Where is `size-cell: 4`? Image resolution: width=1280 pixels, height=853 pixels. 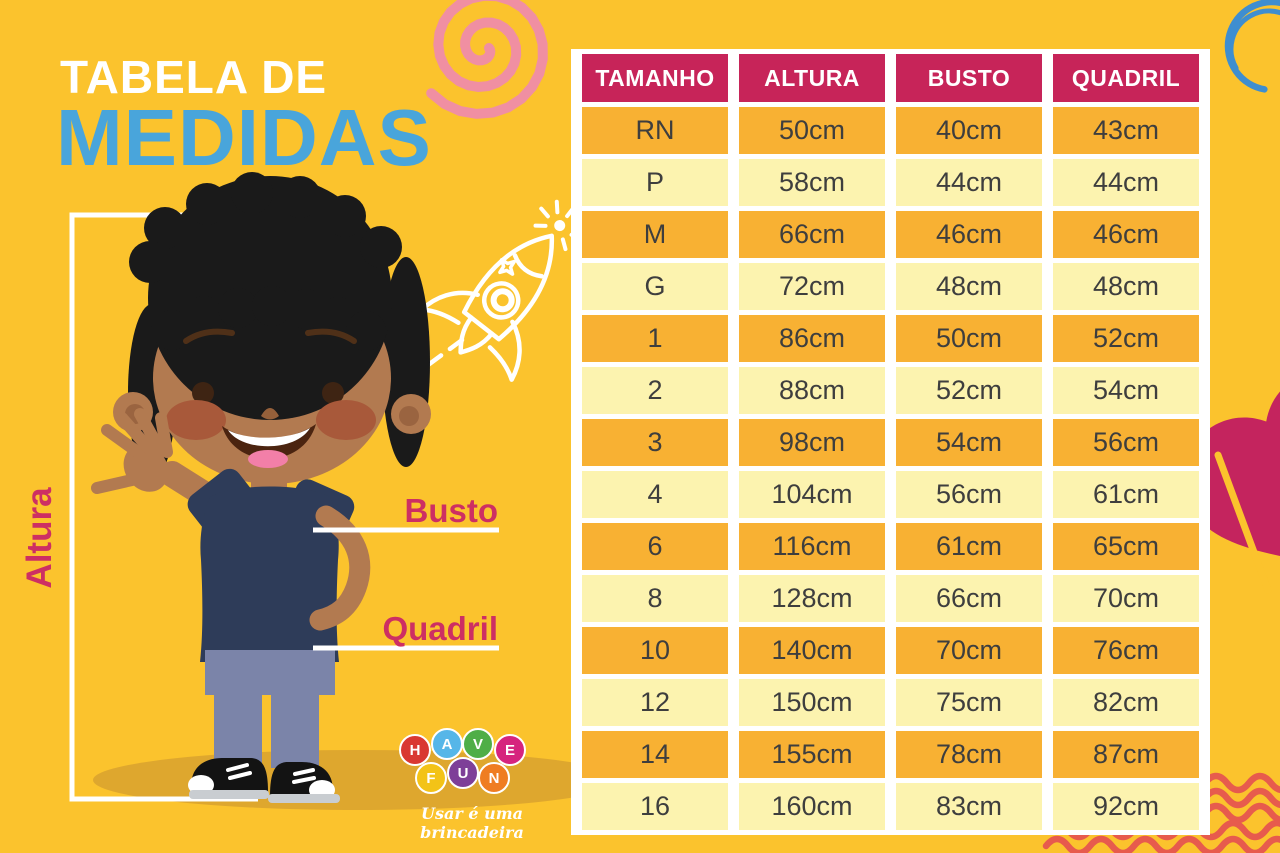 size-cell: 4 is located at coordinates (655, 494).